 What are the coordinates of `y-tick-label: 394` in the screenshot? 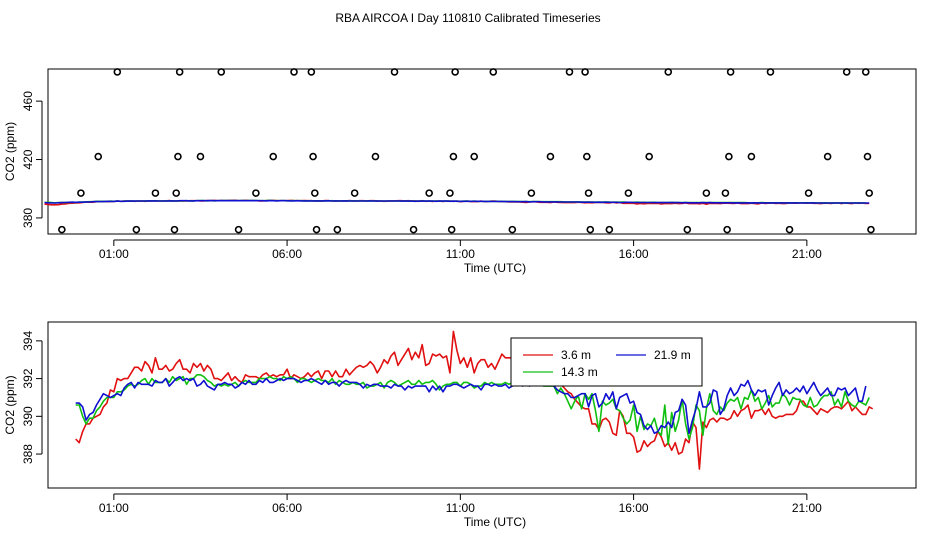 It's located at (28, 341).